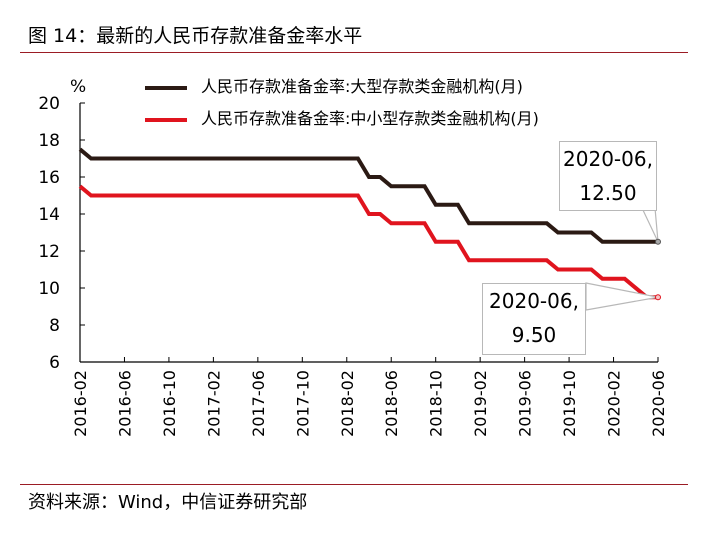 This screenshot has height=543, width=727. I want to click on legend-label-small: 人民币存款准备金率:中小型存款类金融机构(月), so click(370, 118).